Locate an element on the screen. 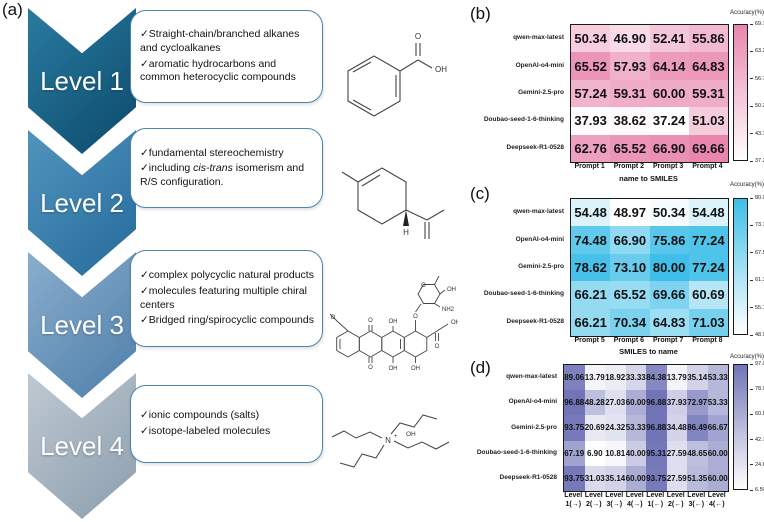 This screenshot has width=764, height=522. heatmap-cell: 72.97 is located at coordinates (697, 403).